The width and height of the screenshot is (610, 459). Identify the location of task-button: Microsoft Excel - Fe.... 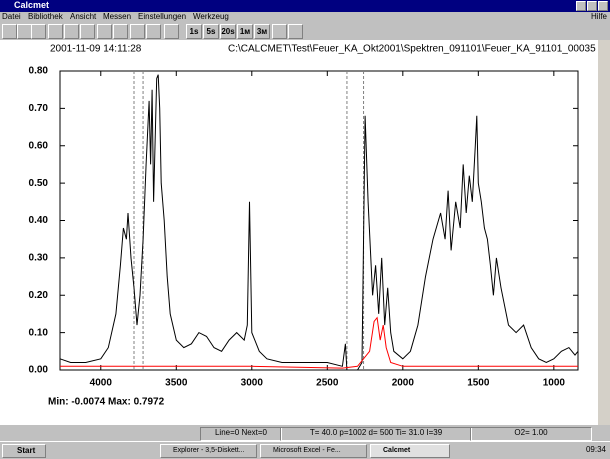
(313, 451).